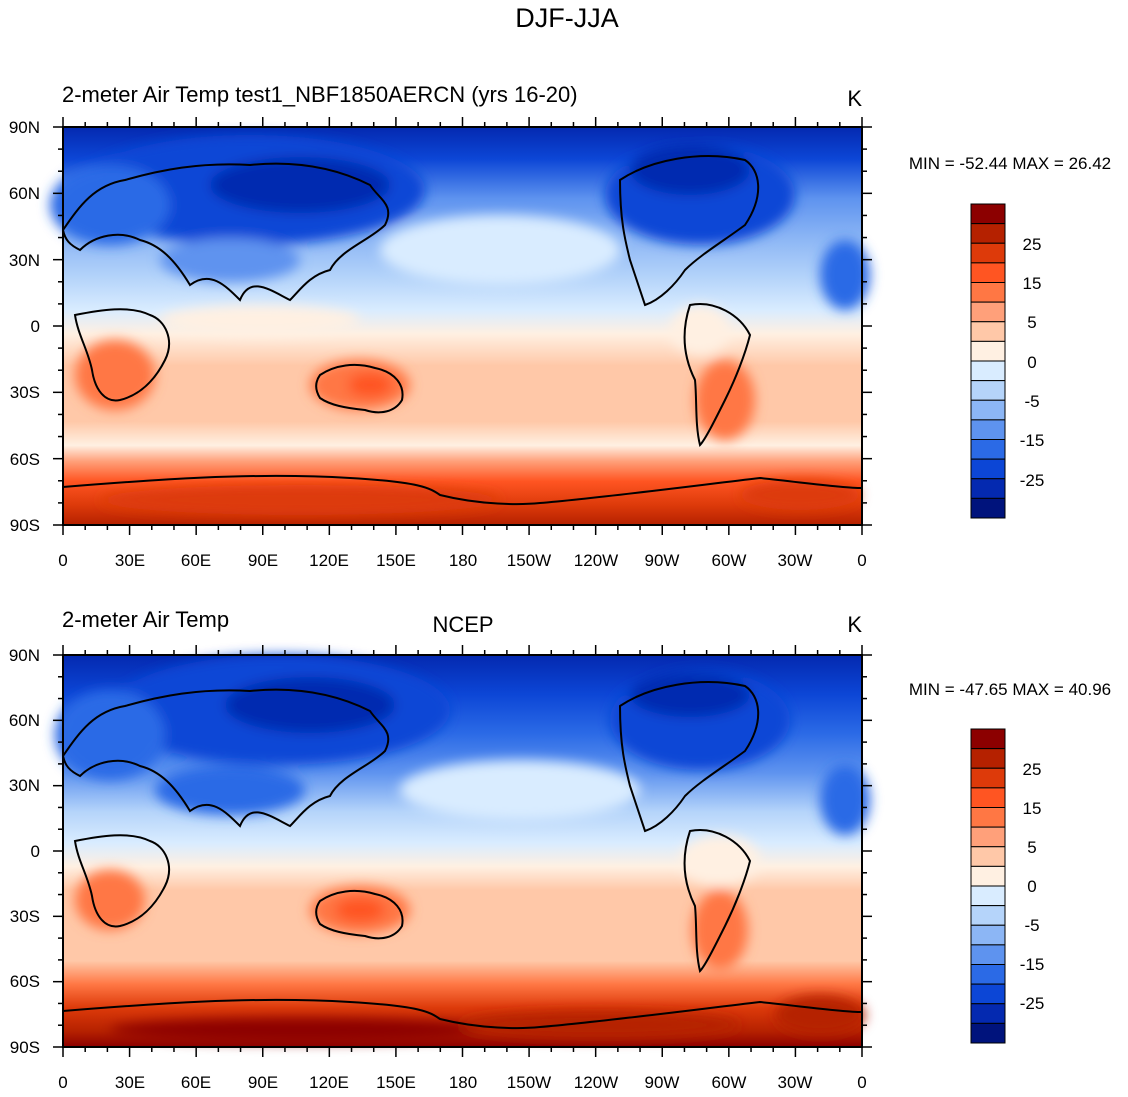 The image size is (1128, 1097). Describe the element at coordinates (462, 624) in the screenshot. I see `panel-2-center-title: NCEP` at that location.